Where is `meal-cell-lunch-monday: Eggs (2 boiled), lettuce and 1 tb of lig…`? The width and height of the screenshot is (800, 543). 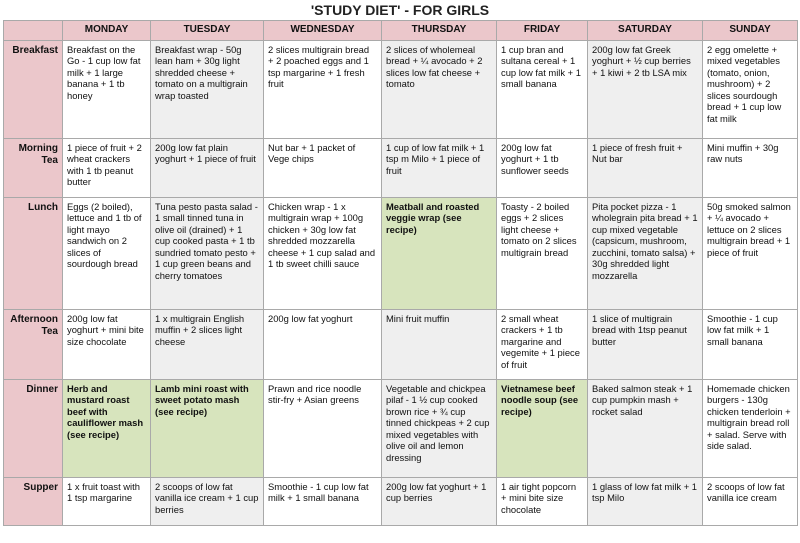
meal-cell-lunch-monday: Eggs (2 boiled), lettuce and 1 tb of lig… is located at coordinates (106, 253).